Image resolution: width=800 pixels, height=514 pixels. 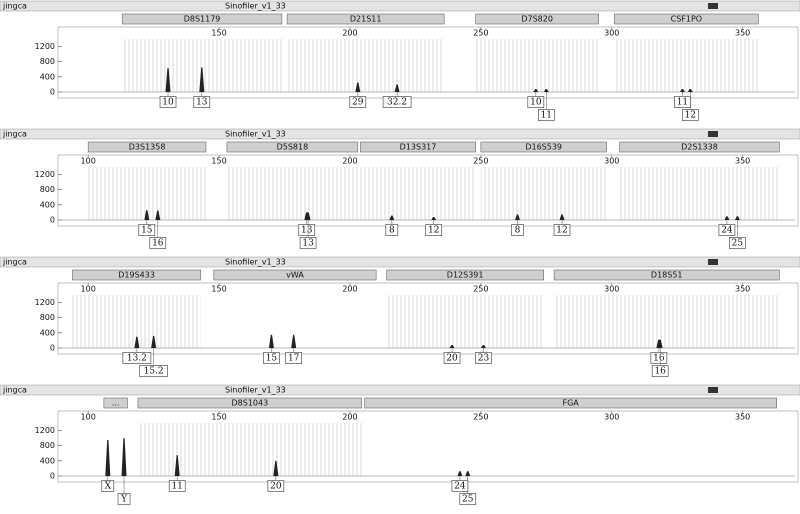 I want to click on marker-name: vWA, so click(x=295, y=275).